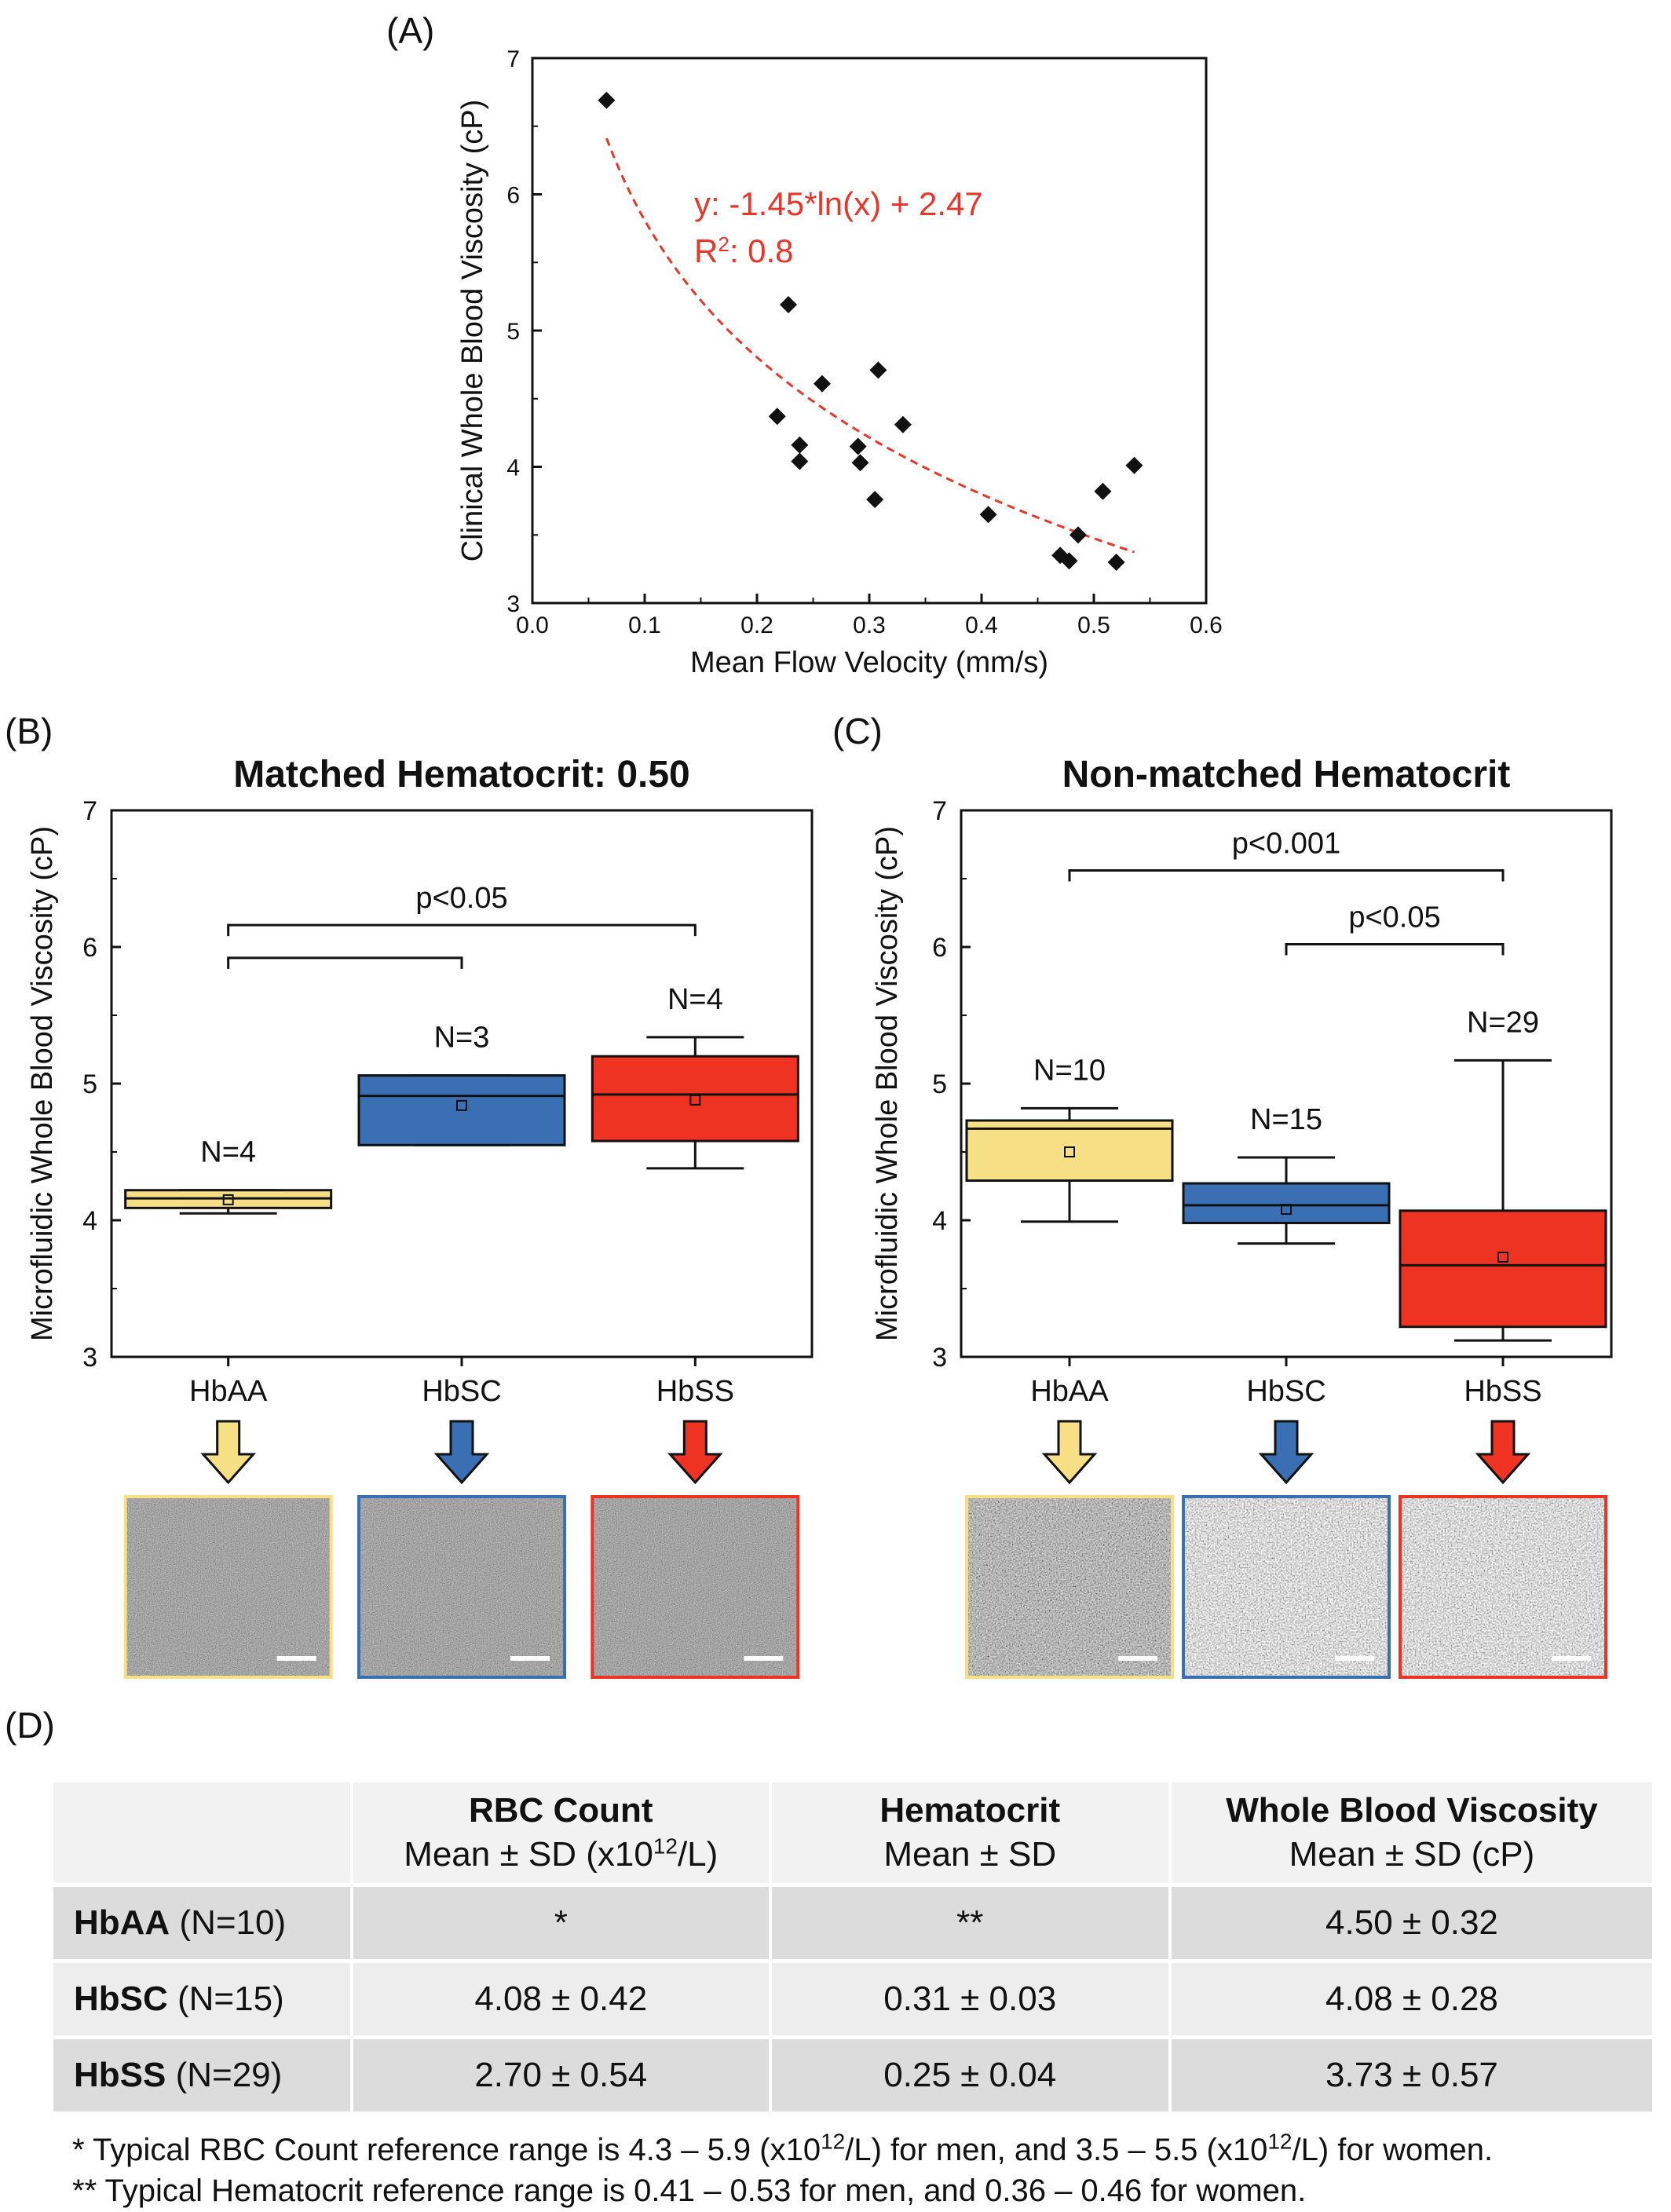 Image resolution: width=1671 pixels, height=2212 pixels. Describe the element at coordinates (203, 1923) in the screenshot. I see `row-label-hbaa: HbAA (N=10)` at that location.